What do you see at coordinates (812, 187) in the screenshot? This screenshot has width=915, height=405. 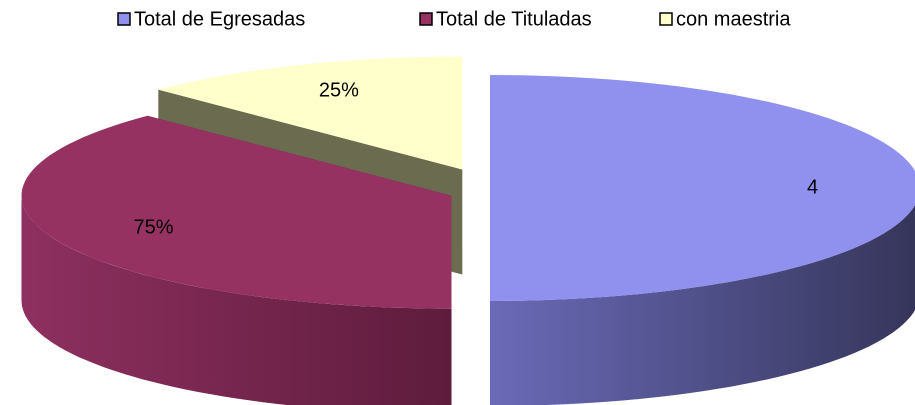 I see `data-label: 4` at bounding box center [812, 187].